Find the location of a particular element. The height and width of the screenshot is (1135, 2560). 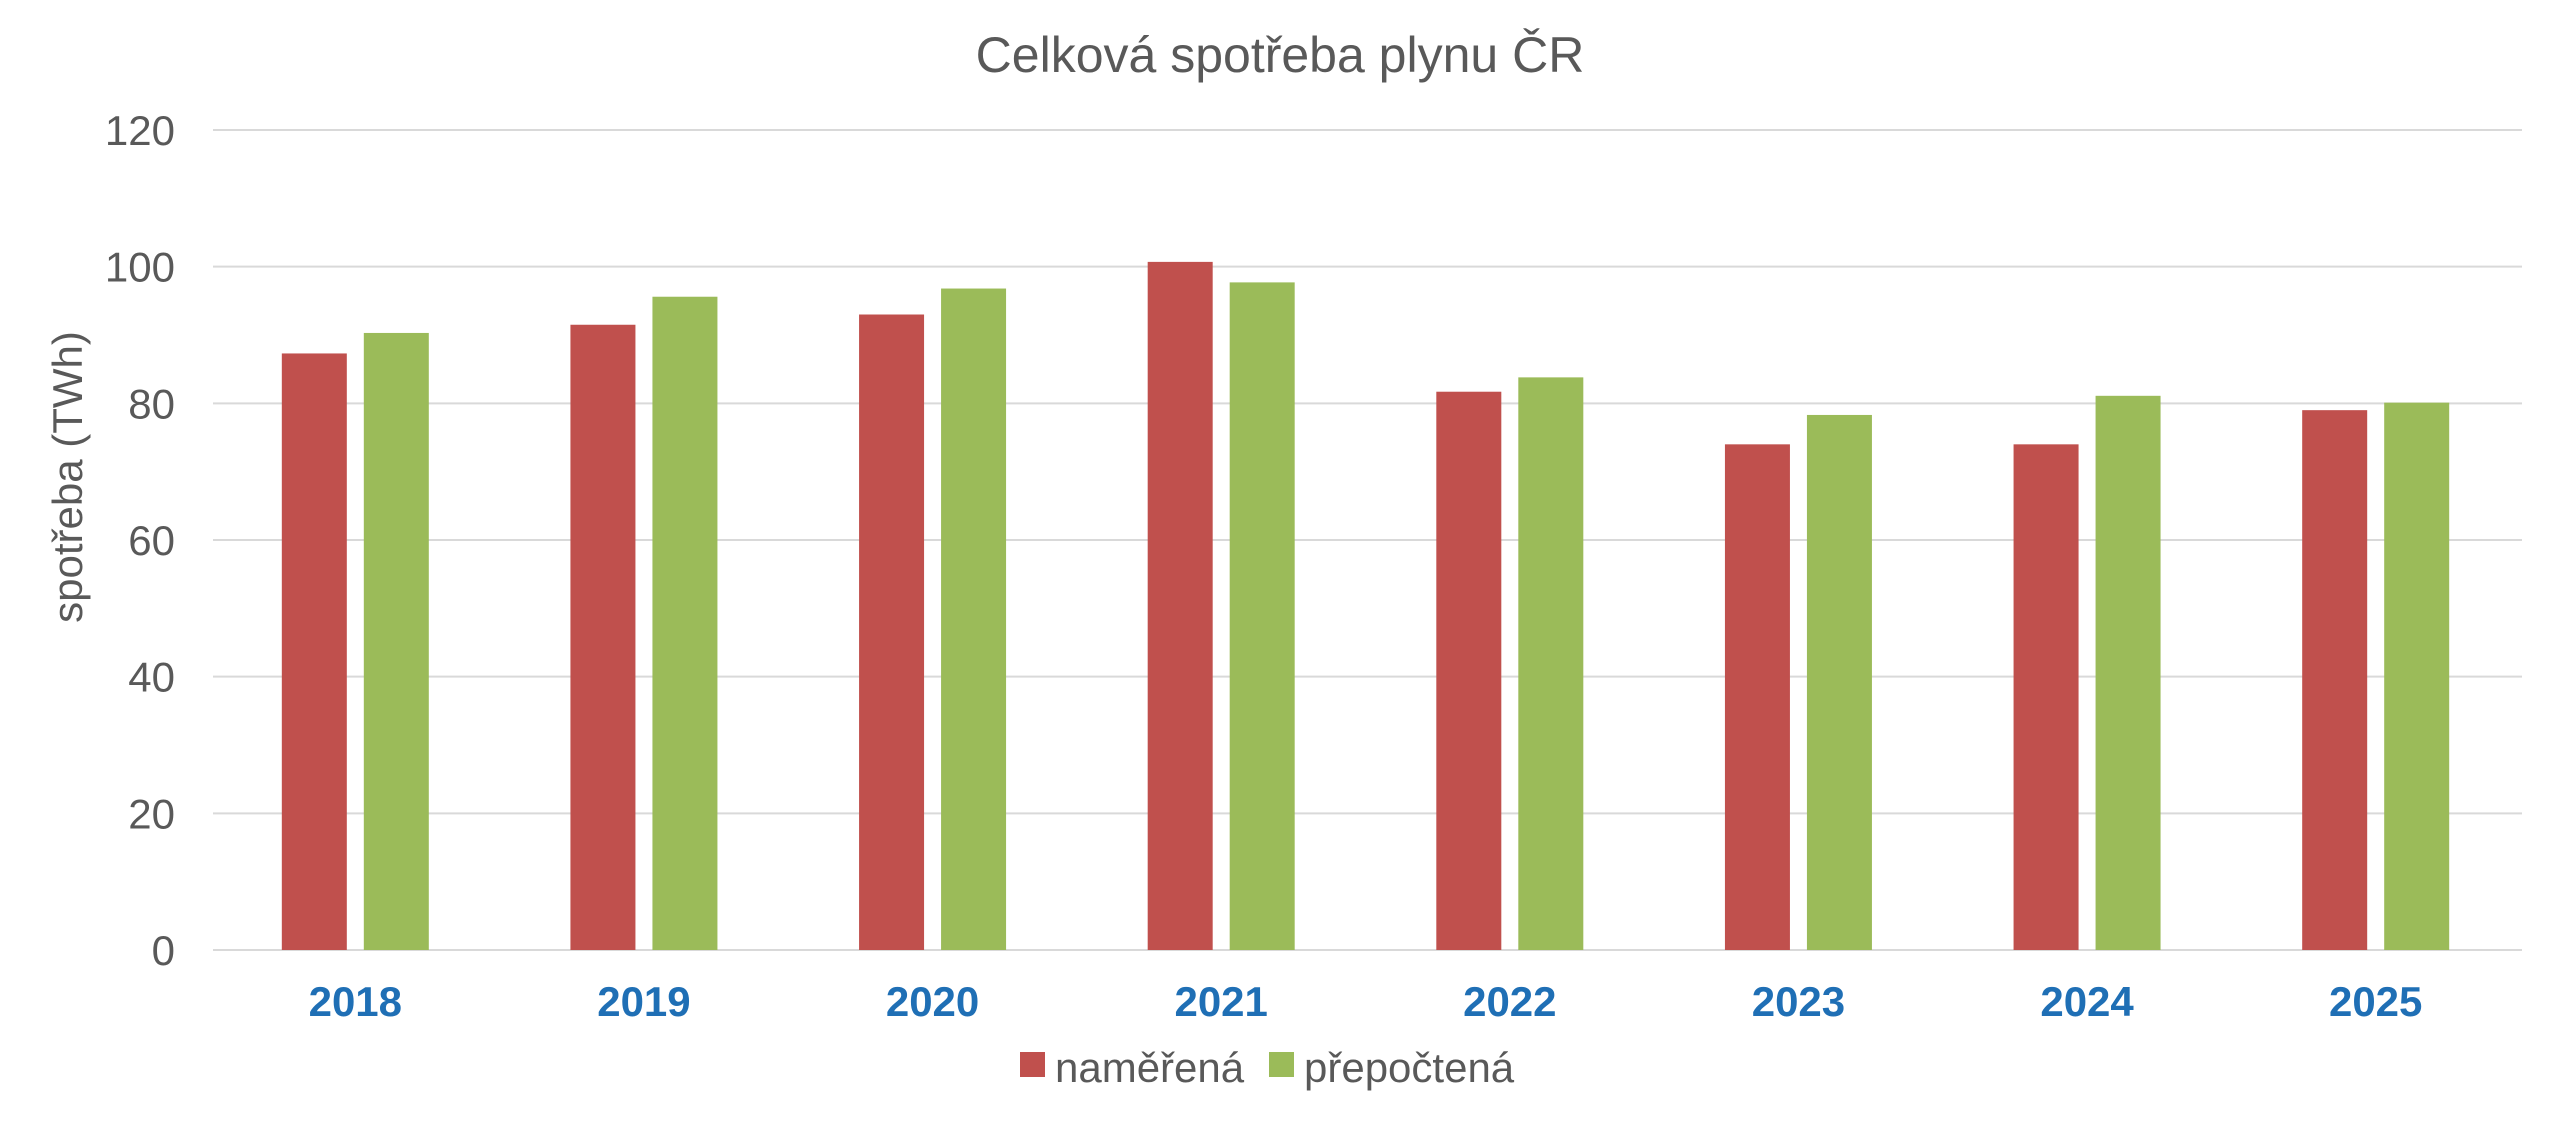

x-tick-label: 2024 is located at coordinates (2087, 1001).